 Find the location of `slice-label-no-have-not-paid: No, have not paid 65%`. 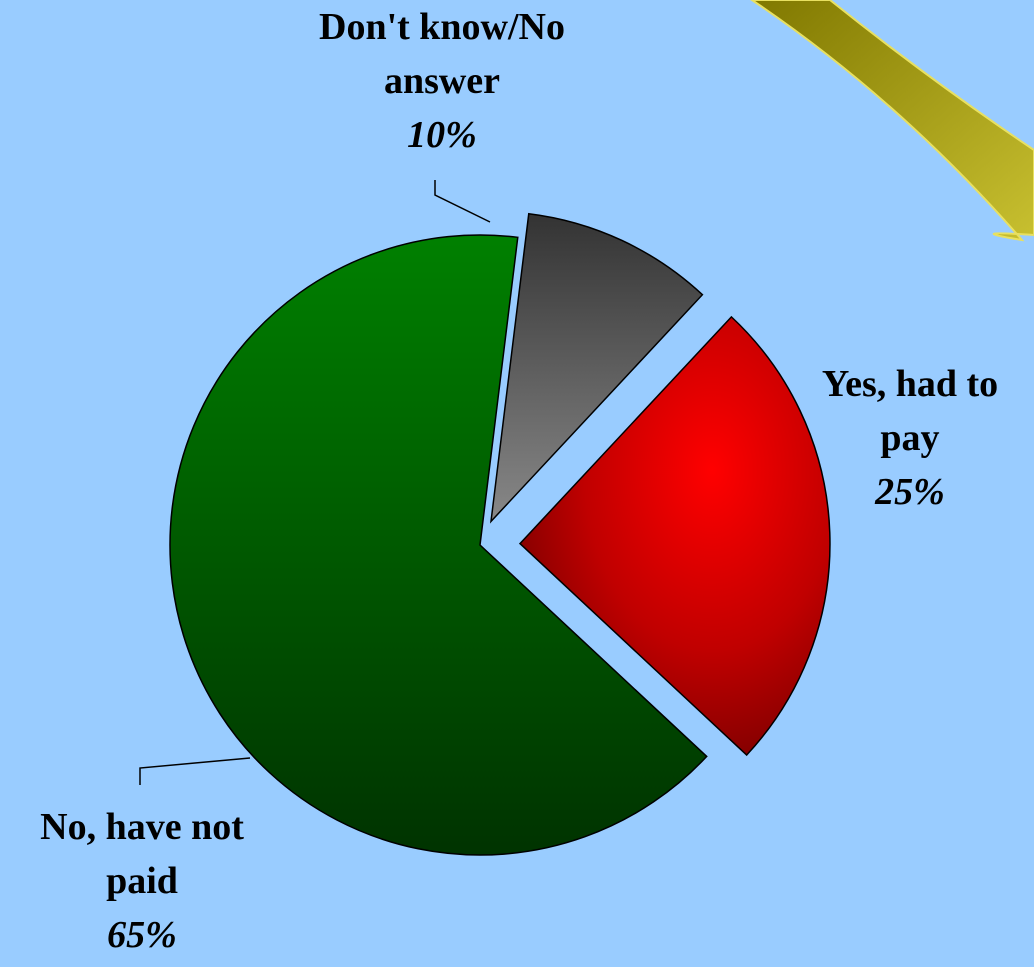

slice-label-no-have-not-paid: No, have not paid 65% is located at coordinates (142, 881).